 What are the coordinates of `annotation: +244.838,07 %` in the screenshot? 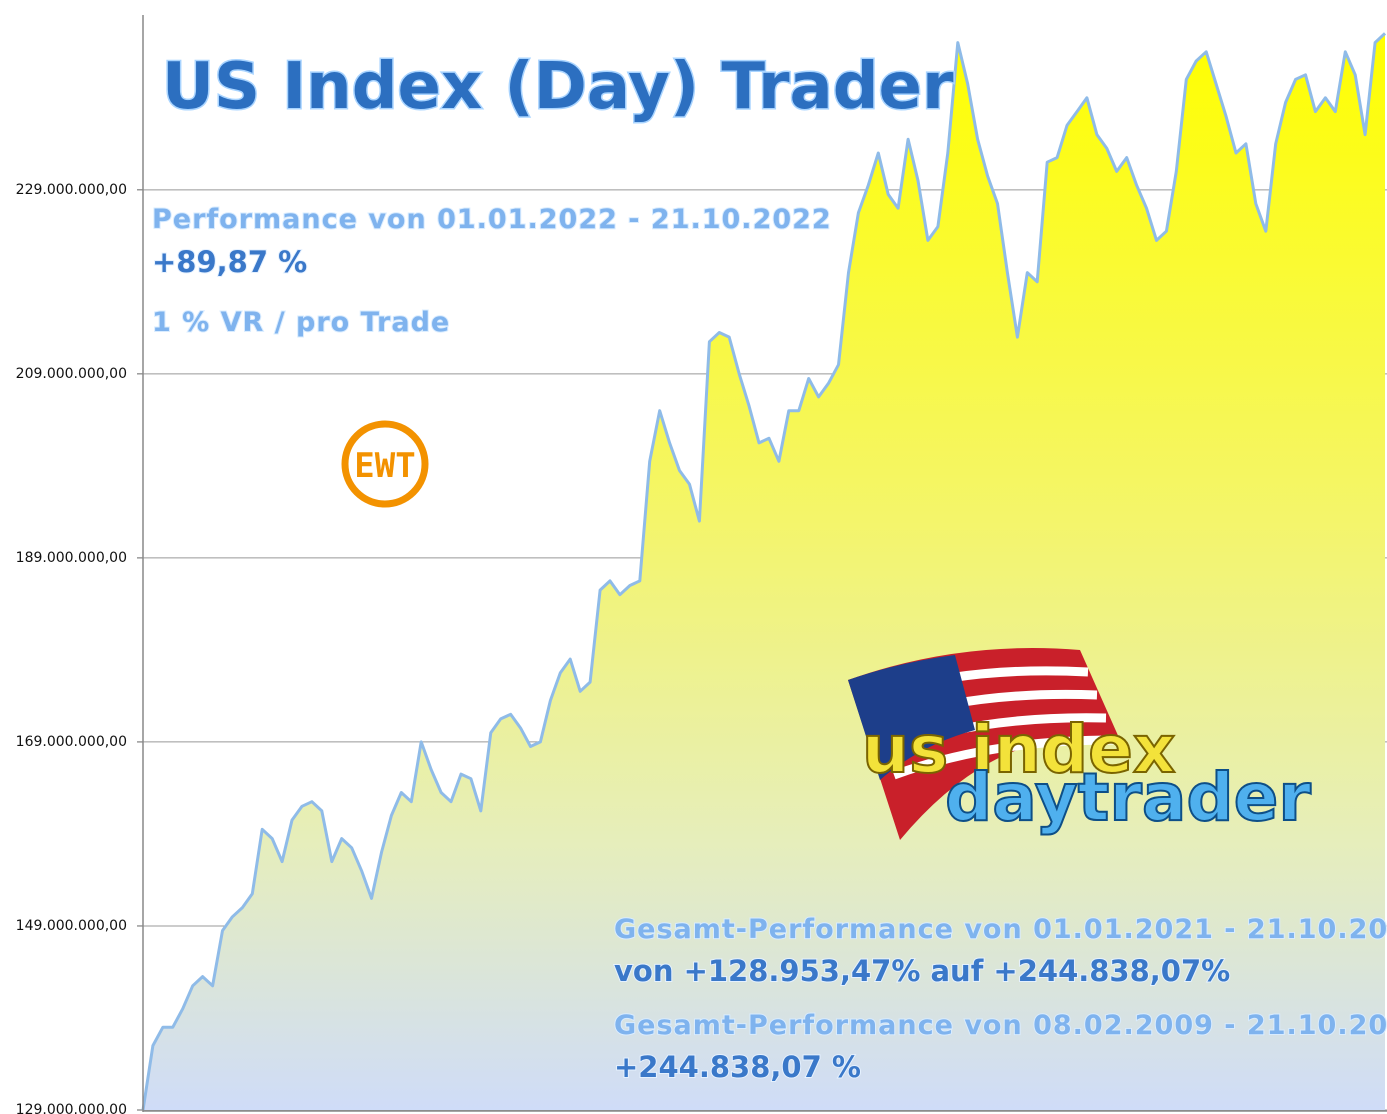 It's located at (737, 1067).